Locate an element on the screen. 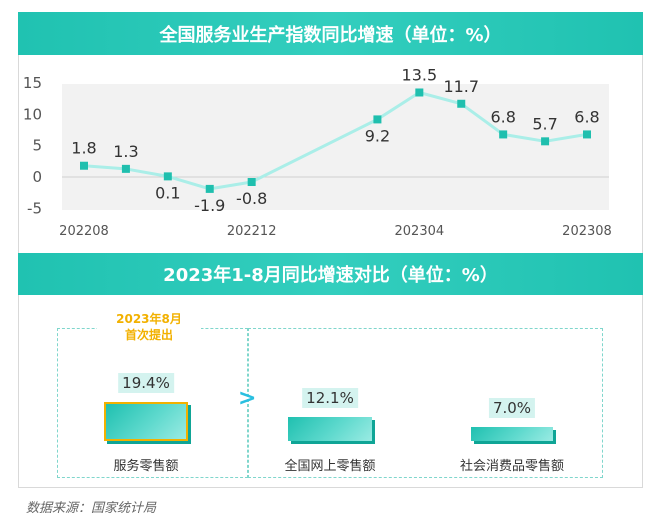 This screenshot has height=526, width=662. bar-value-label: 12.1% is located at coordinates (330, 397).